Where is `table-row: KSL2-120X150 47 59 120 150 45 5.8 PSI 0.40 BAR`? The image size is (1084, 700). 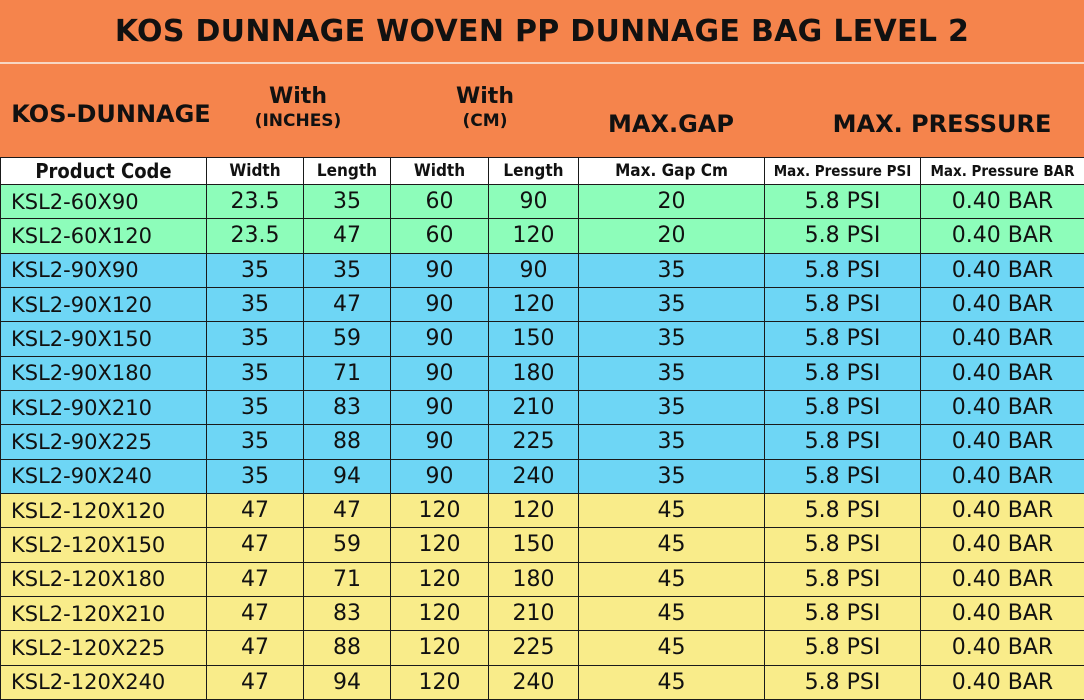 table-row: KSL2-120X150 47 59 120 150 45 5.8 PSI 0.40 BAR is located at coordinates (542, 545).